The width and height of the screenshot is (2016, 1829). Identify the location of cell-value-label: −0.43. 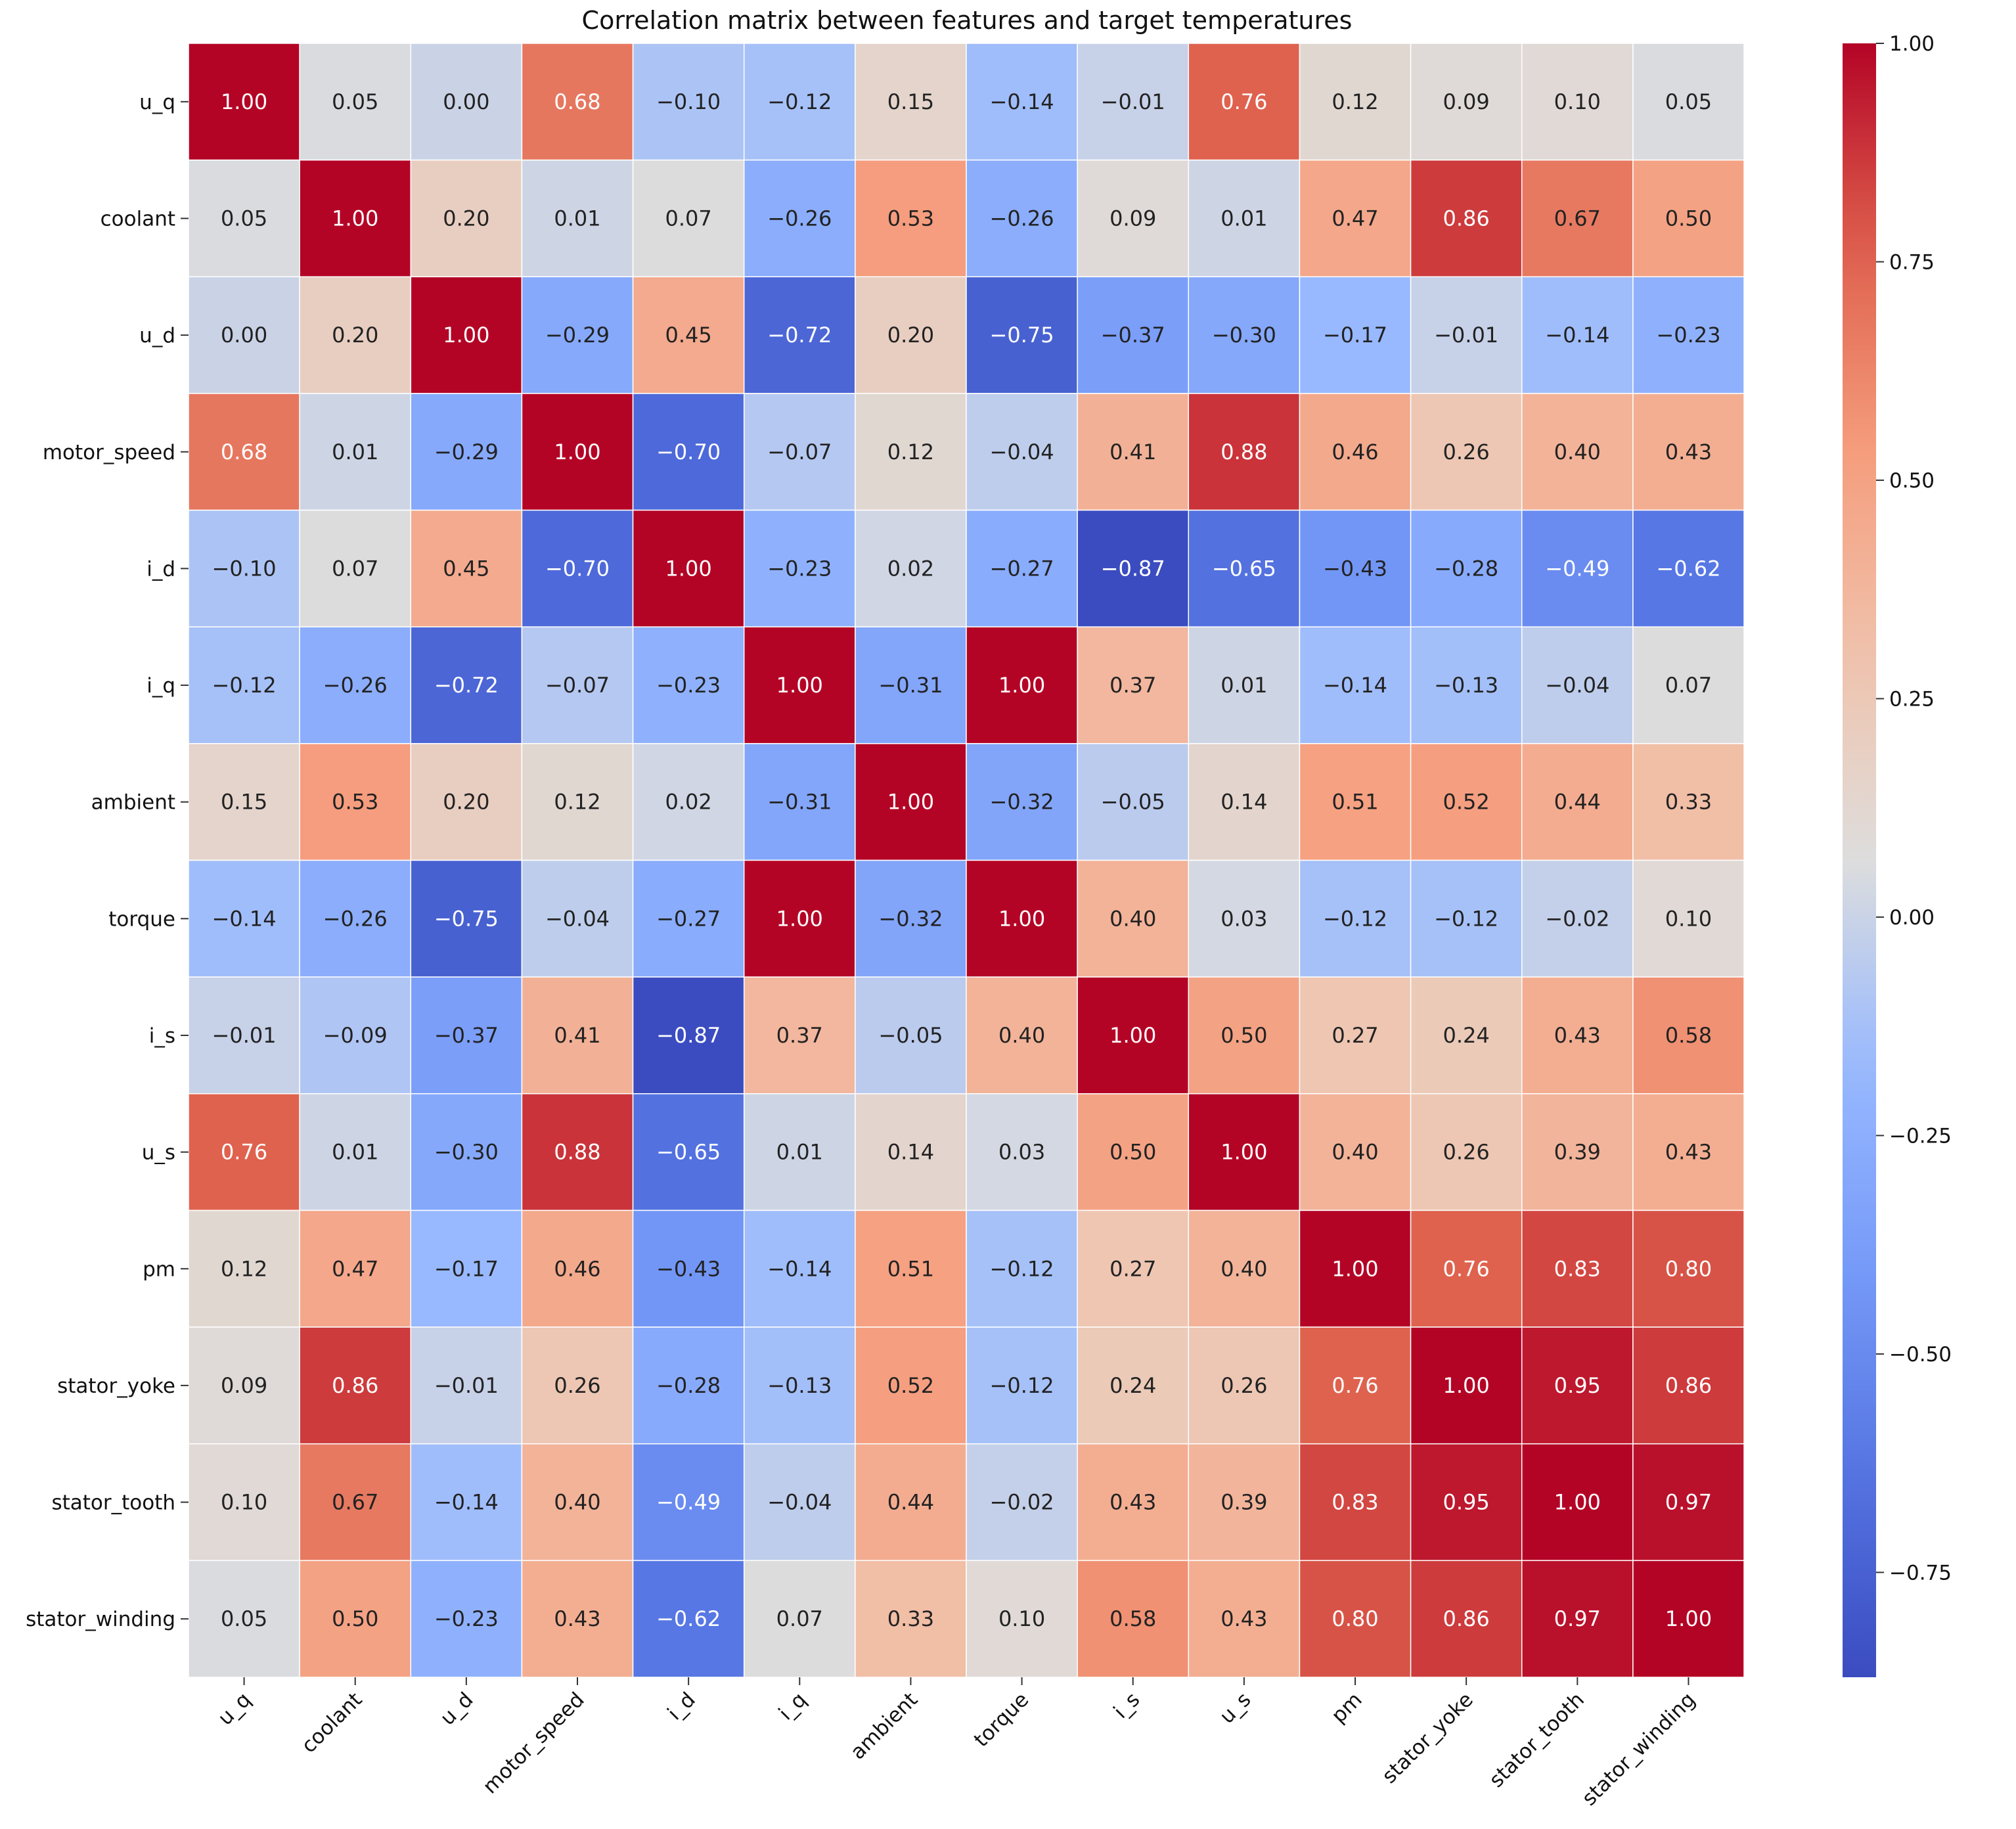
(688, 1268).